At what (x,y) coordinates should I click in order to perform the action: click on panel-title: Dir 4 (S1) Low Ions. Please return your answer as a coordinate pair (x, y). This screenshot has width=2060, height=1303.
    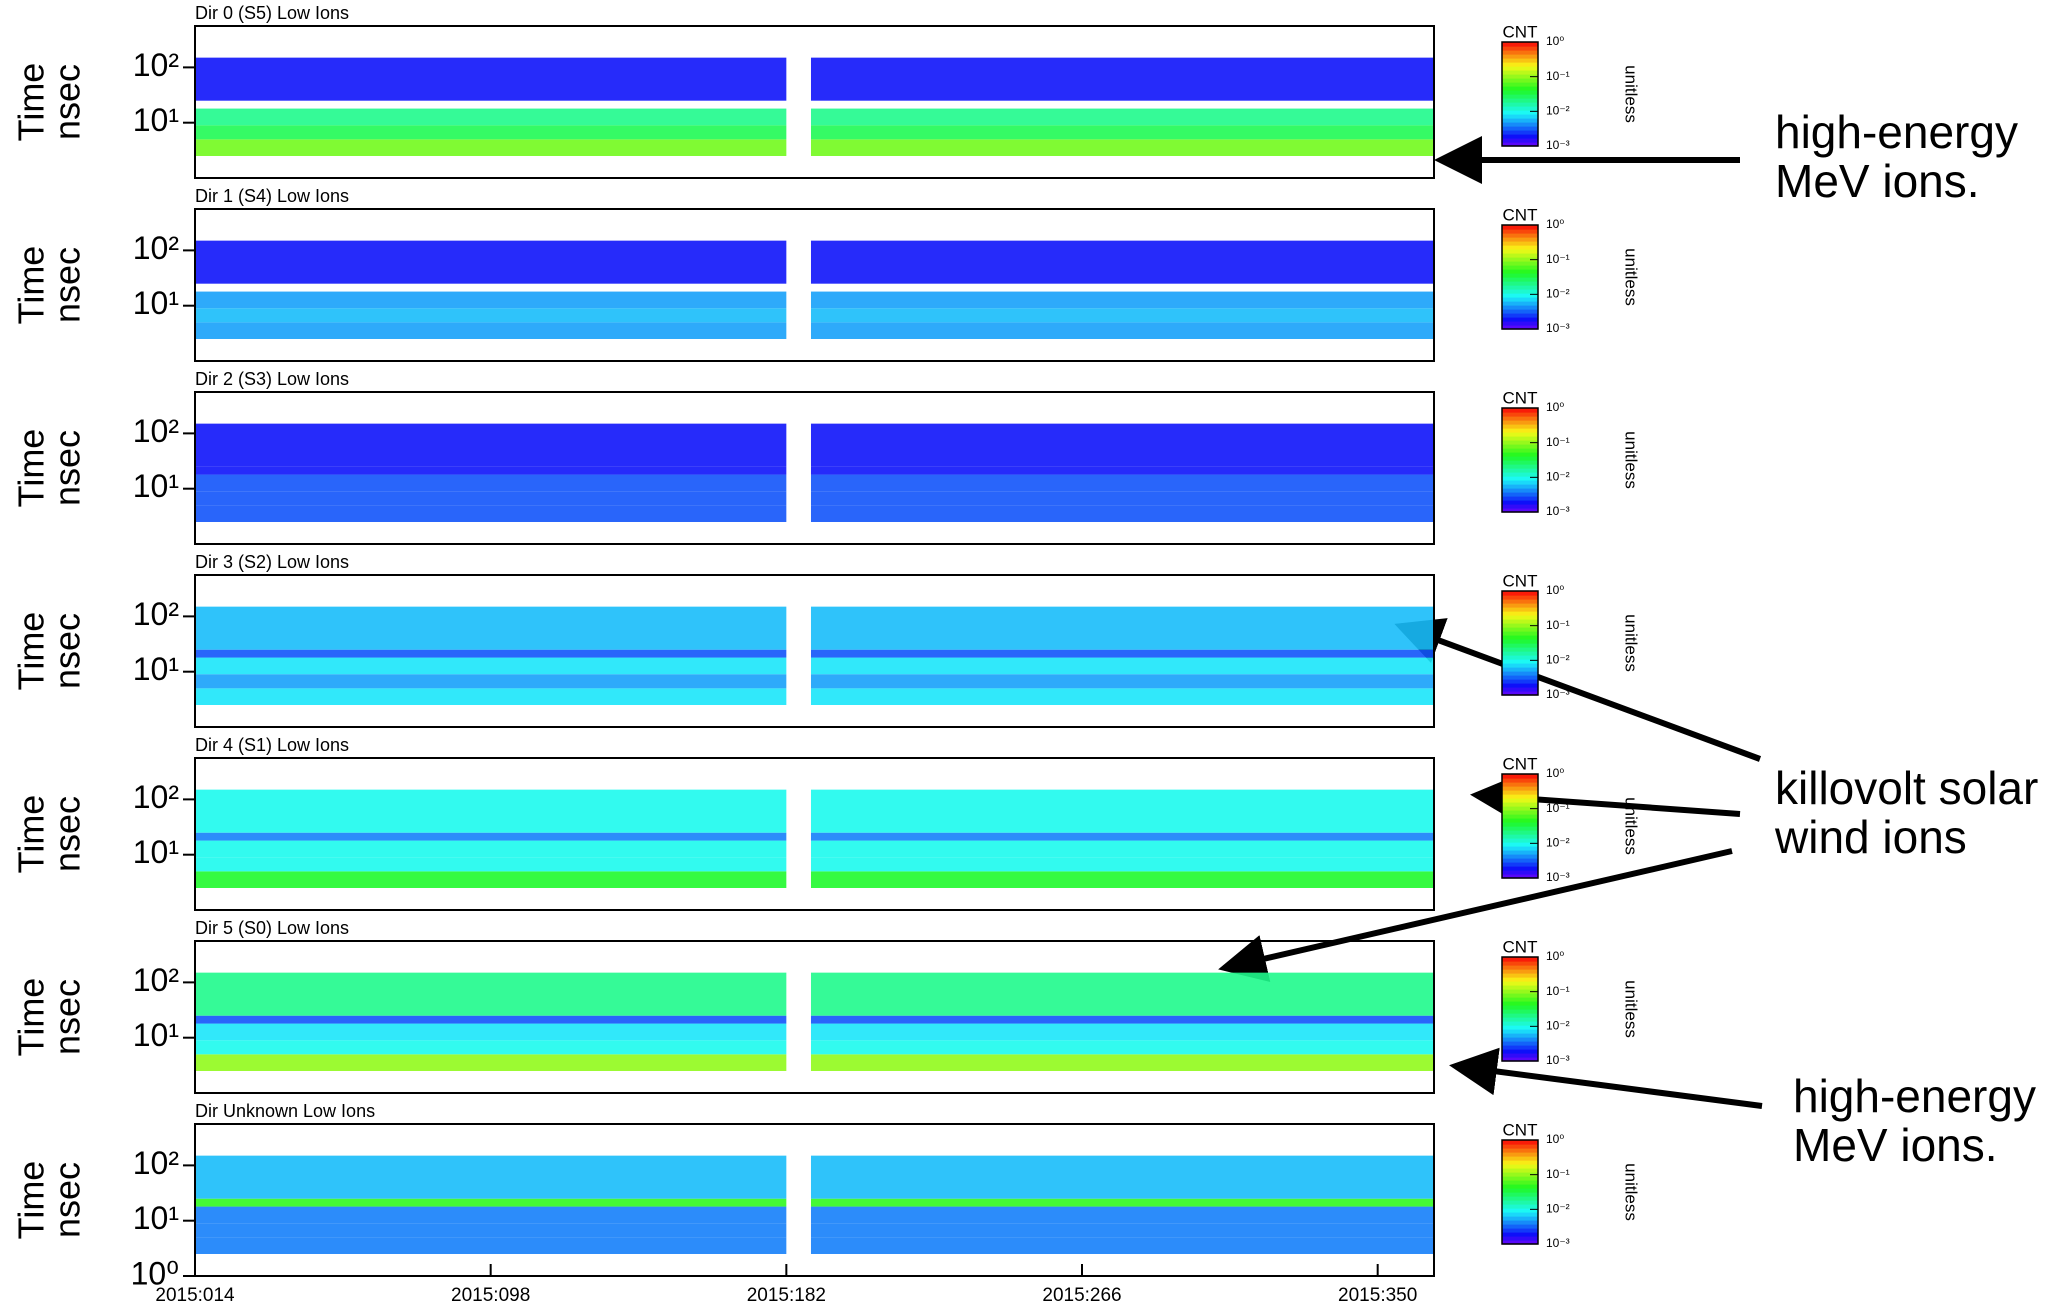
    Looking at the image, I should click on (272, 745).